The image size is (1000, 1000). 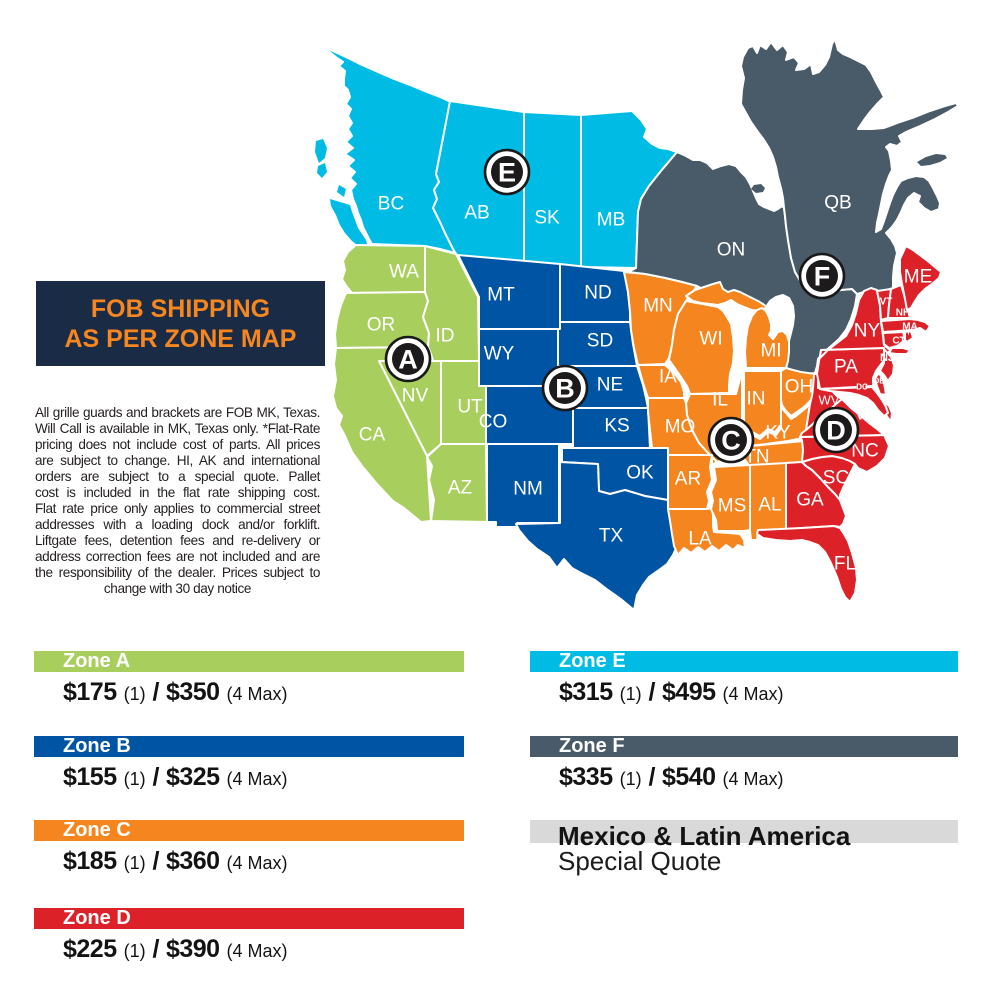 I want to click on svg-text: IN, so click(x=756, y=399).